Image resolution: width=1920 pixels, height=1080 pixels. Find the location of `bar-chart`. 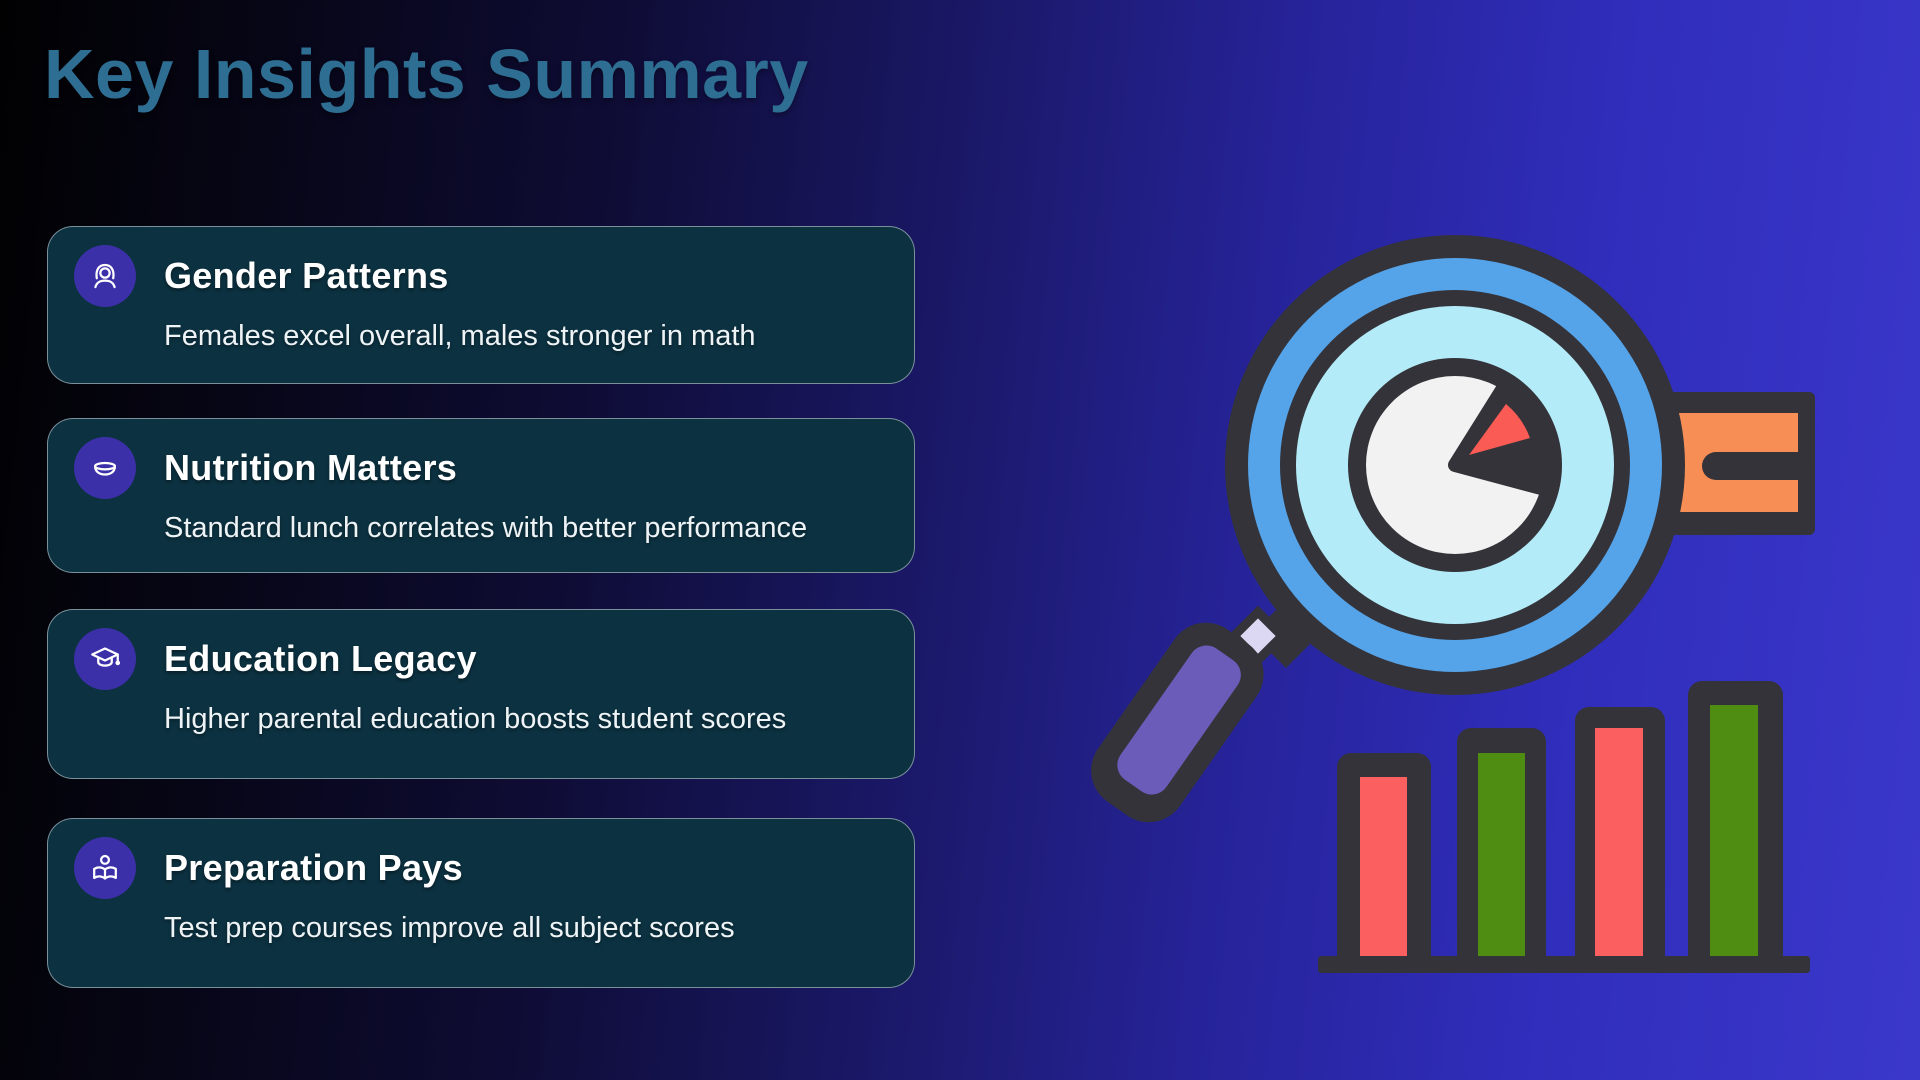

bar-chart is located at coordinates (1564, 827).